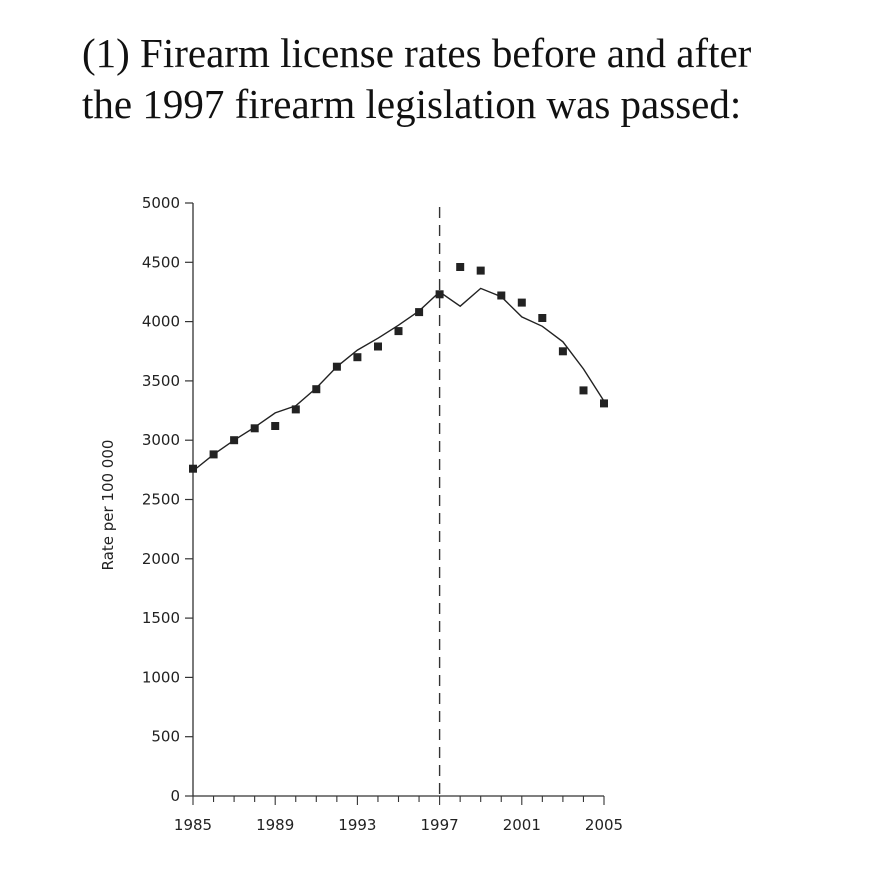  What do you see at coordinates (604, 825) in the screenshot?
I see `x-tick-label: 2005` at bounding box center [604, 825].